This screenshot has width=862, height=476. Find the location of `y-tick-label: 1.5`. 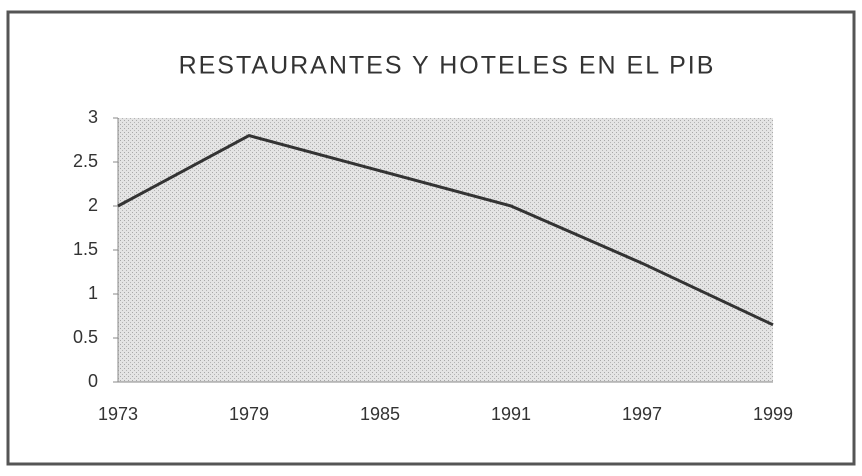

y-tick-label: 1.5 is located at coordinates (85, 249).